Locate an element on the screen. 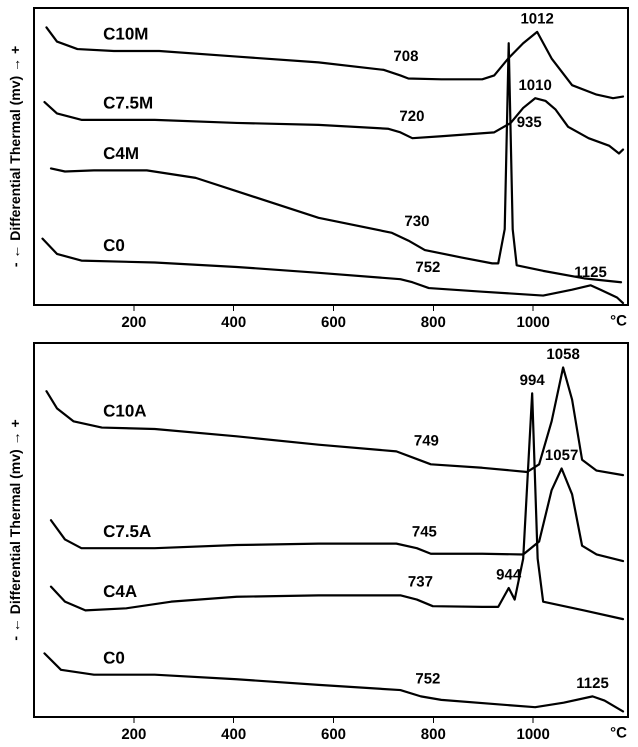 The height and width of the screenshot is (747, 638). annotation: 935 is located at coordinates (529, 122).